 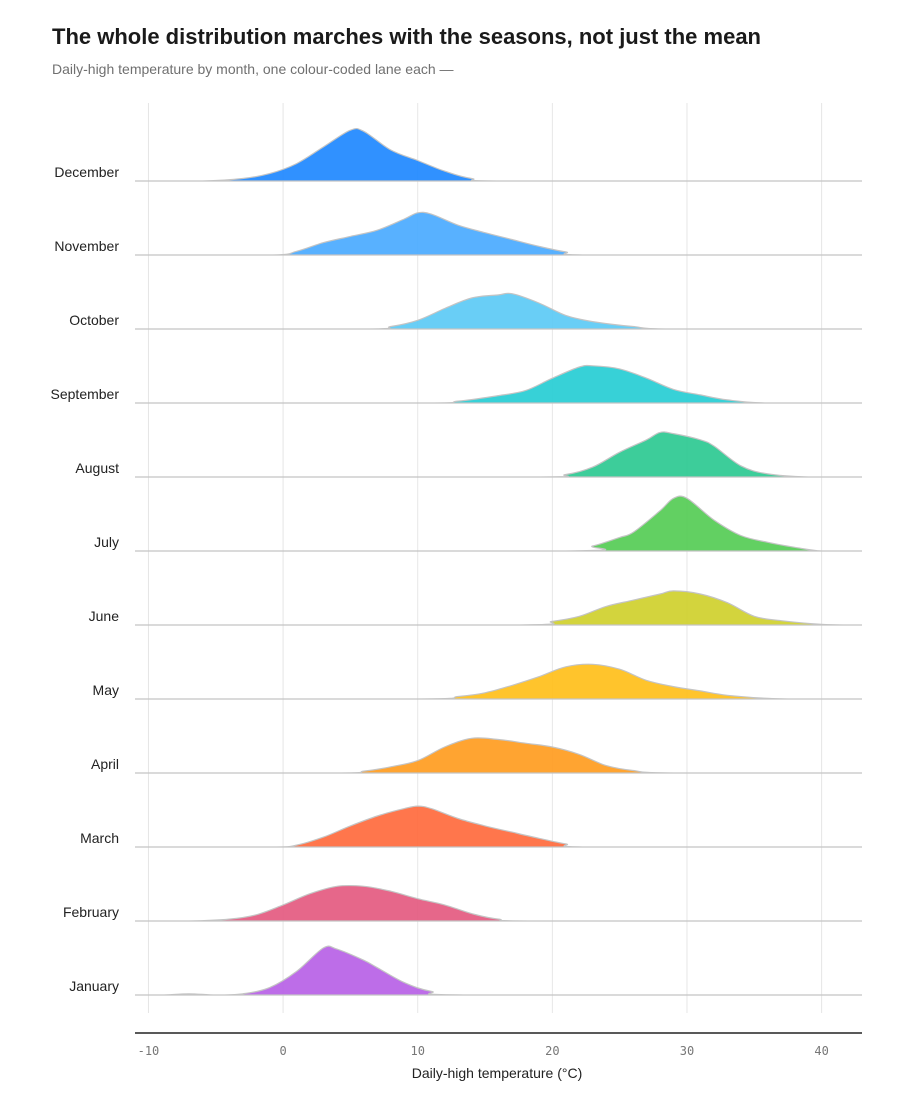 What do you see at coordinates (498, 903) in the screenshot?
I see `density-february` at bounding box center [498, 903].